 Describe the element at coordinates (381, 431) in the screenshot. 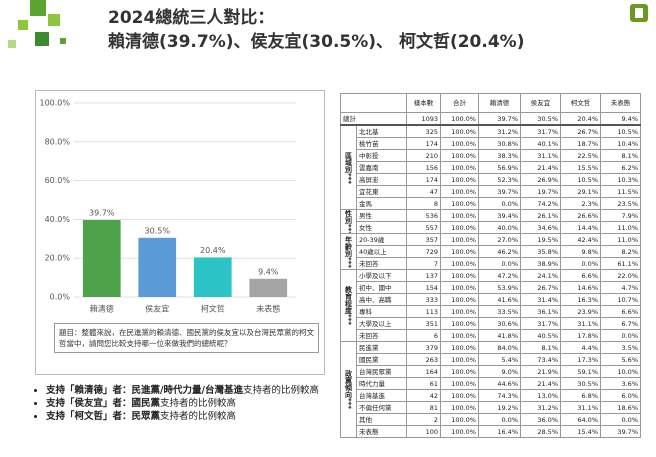

I see `row-label: 未表態` at that location.